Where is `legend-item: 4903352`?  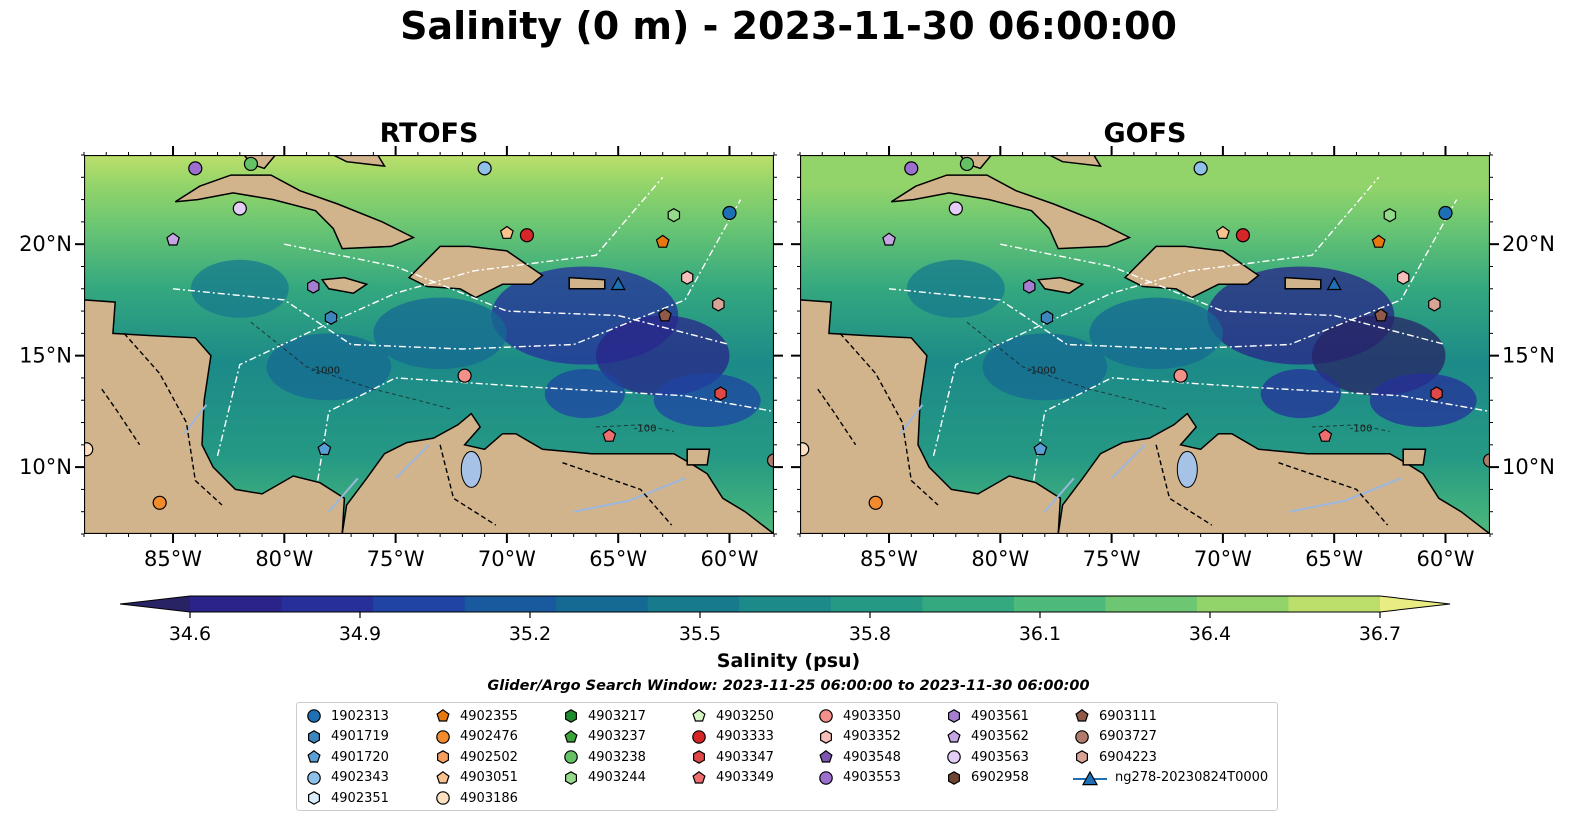
legend-item: 4903352 is located at coordinates (859, 737).